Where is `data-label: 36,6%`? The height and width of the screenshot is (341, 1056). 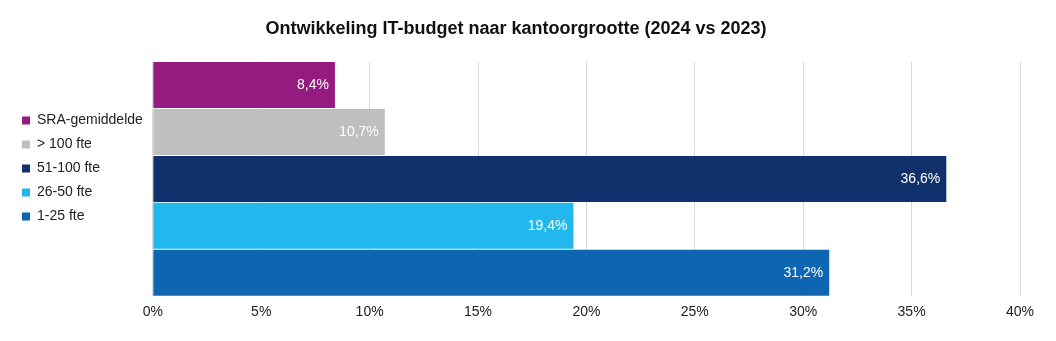 data-label: 36,6% is located at coordinates (920, 177).